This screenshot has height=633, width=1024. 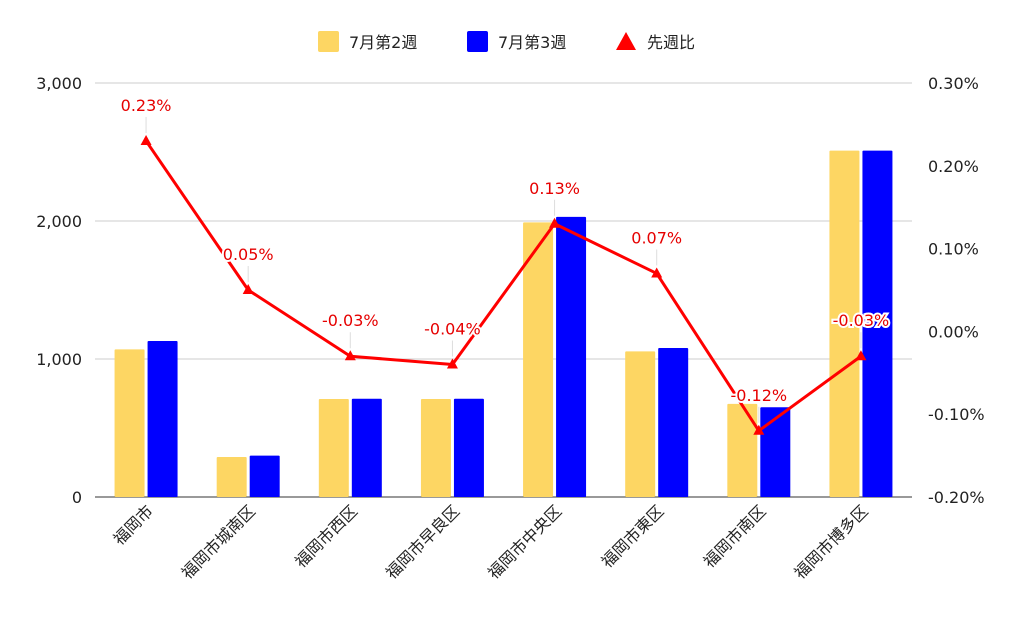 I want to click on data-label: -0.04%, so click(x=452, y=329).